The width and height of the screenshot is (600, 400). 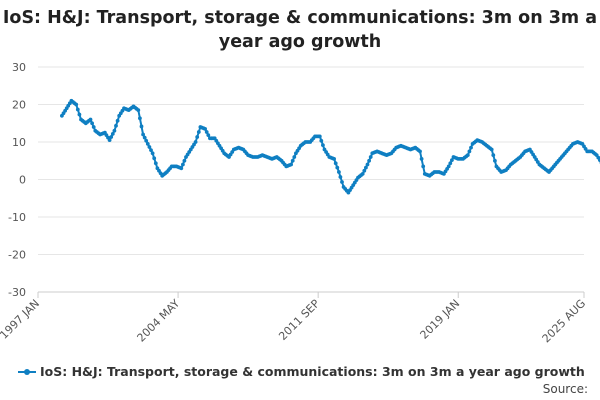 I want to click on x-tick-label: 2011 SEP, so click(x=299, y=320).